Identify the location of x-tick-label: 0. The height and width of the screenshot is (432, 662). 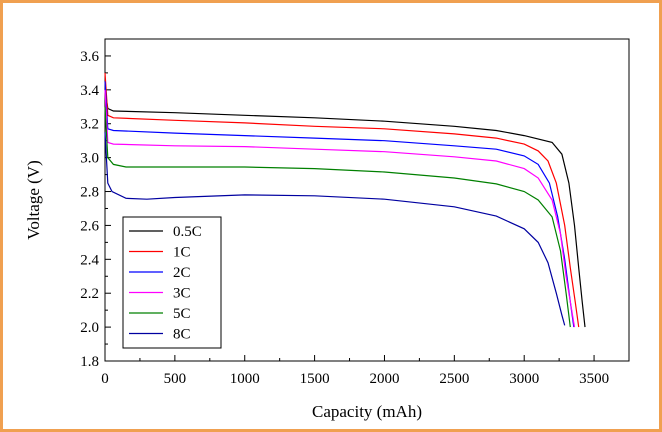
(105, 379).